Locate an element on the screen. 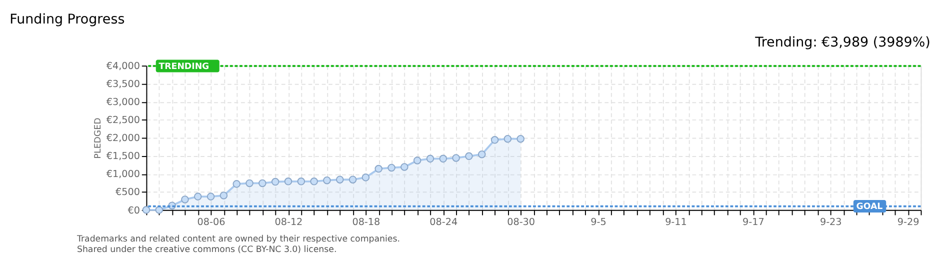  y-tick-label: €2,000 is located at coordinates (123, 138).